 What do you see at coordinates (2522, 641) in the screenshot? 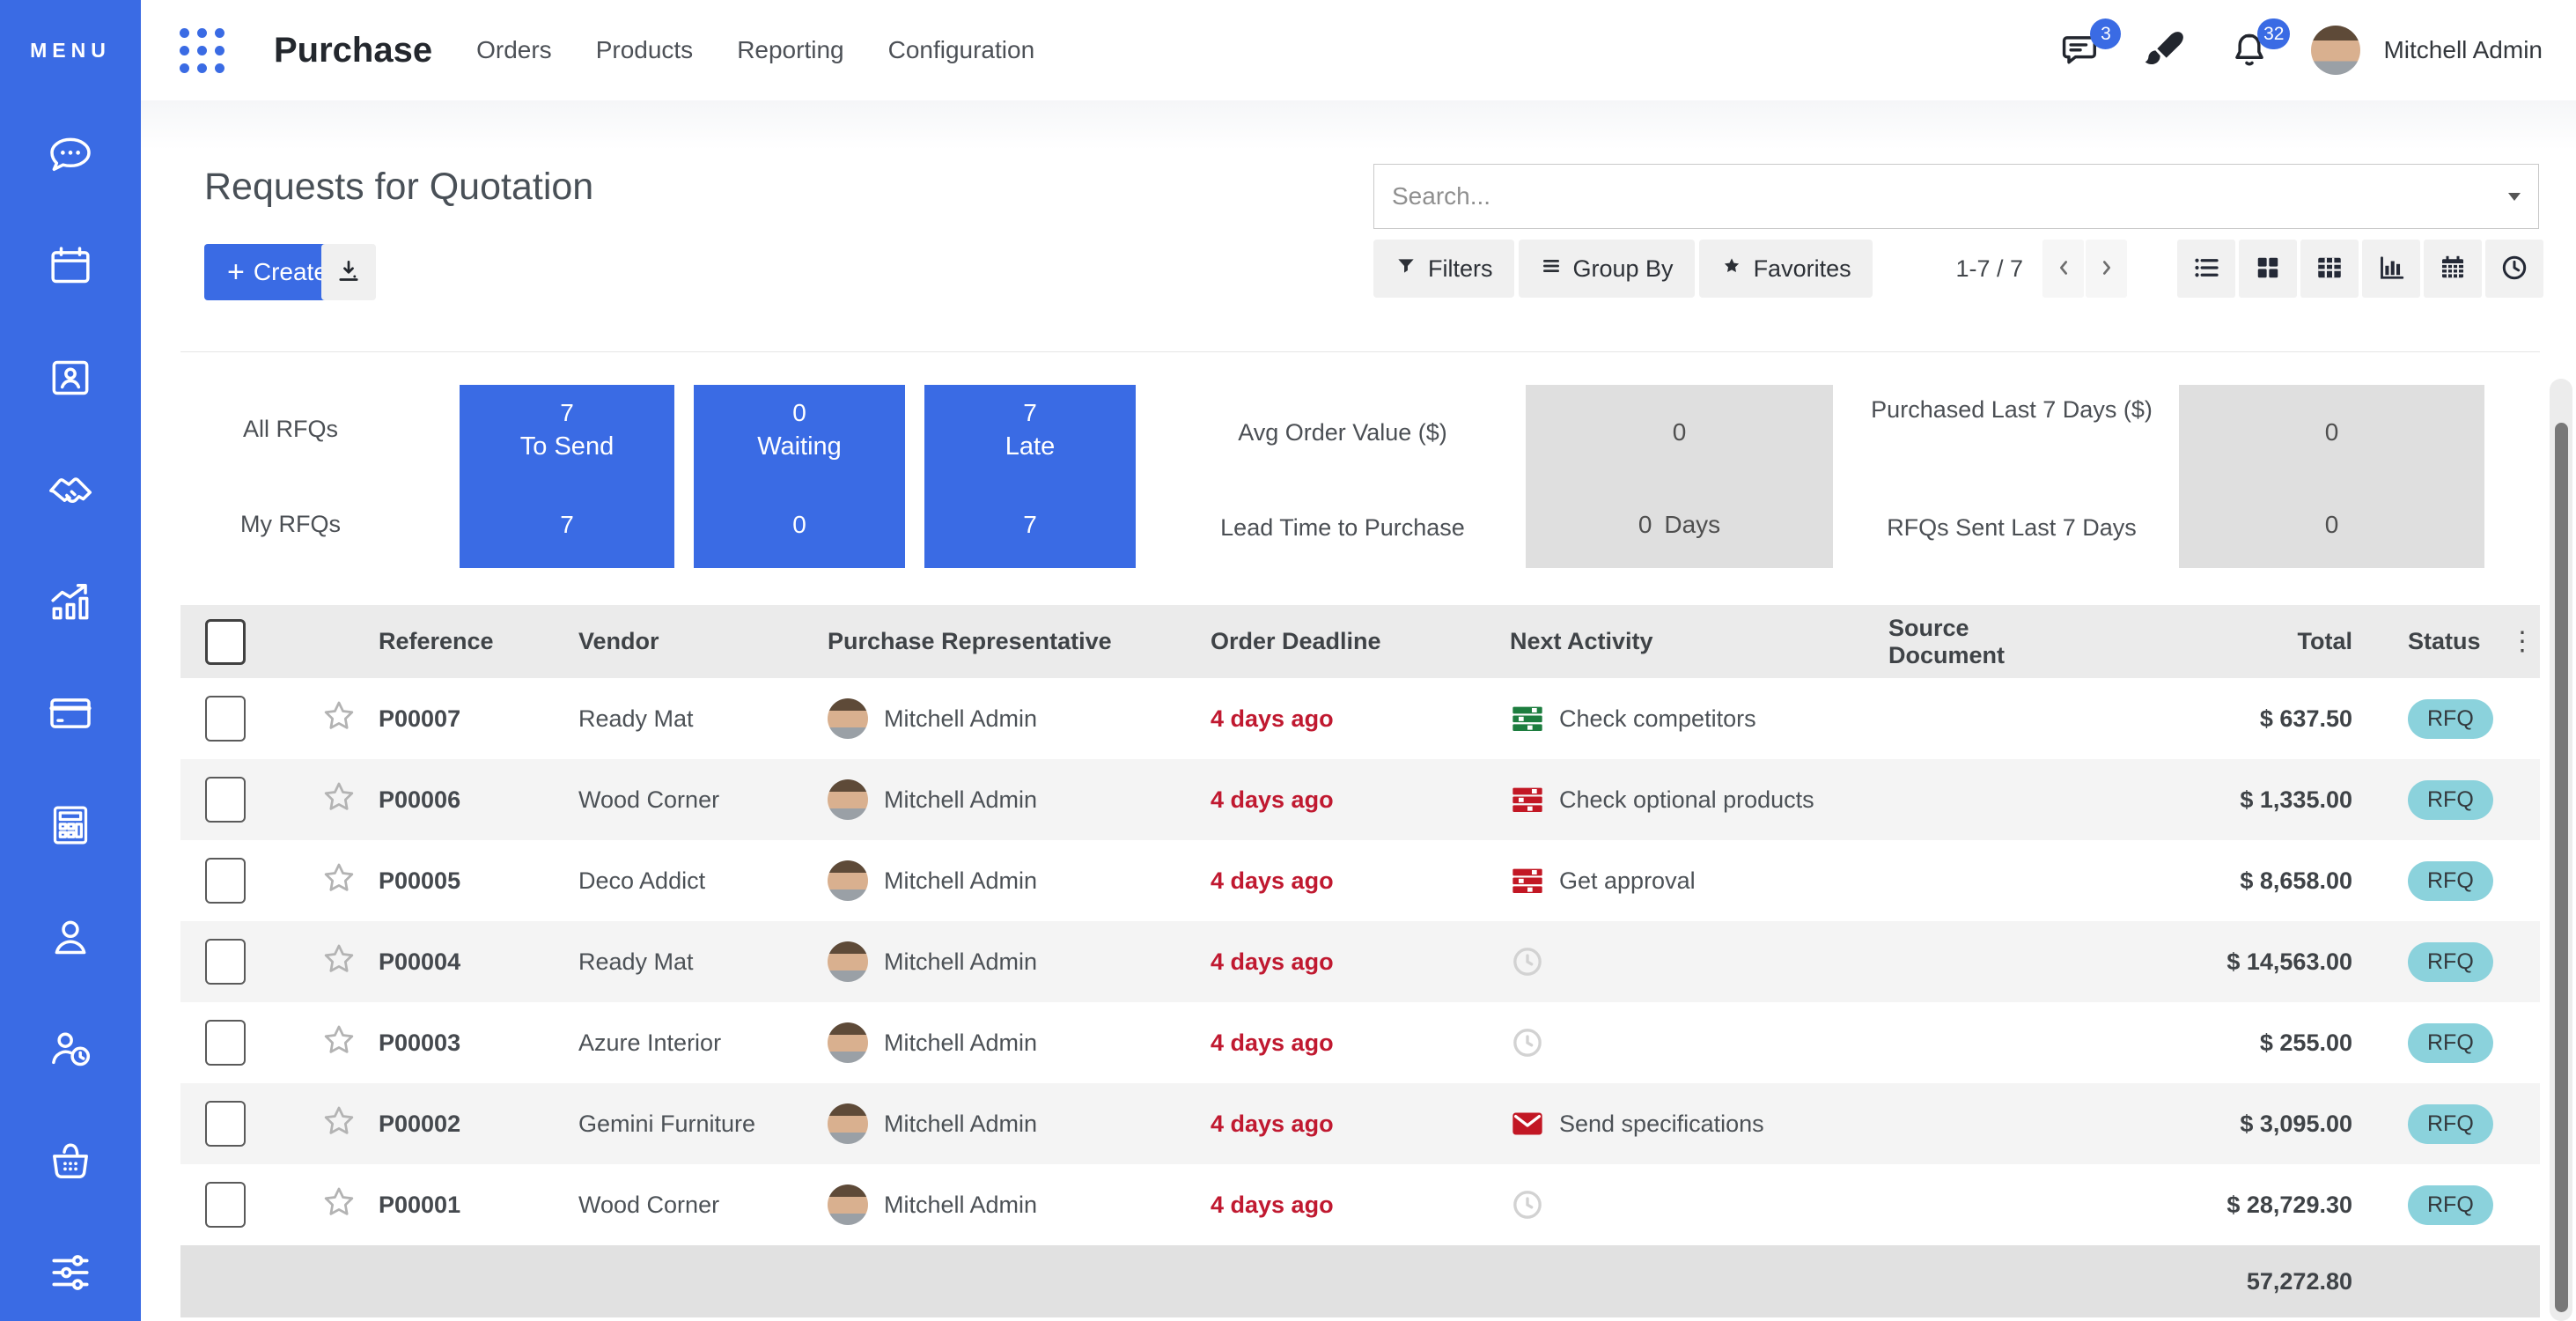
I see `optional-columns-icon: ⋮` at bounding box center [2522, 641].